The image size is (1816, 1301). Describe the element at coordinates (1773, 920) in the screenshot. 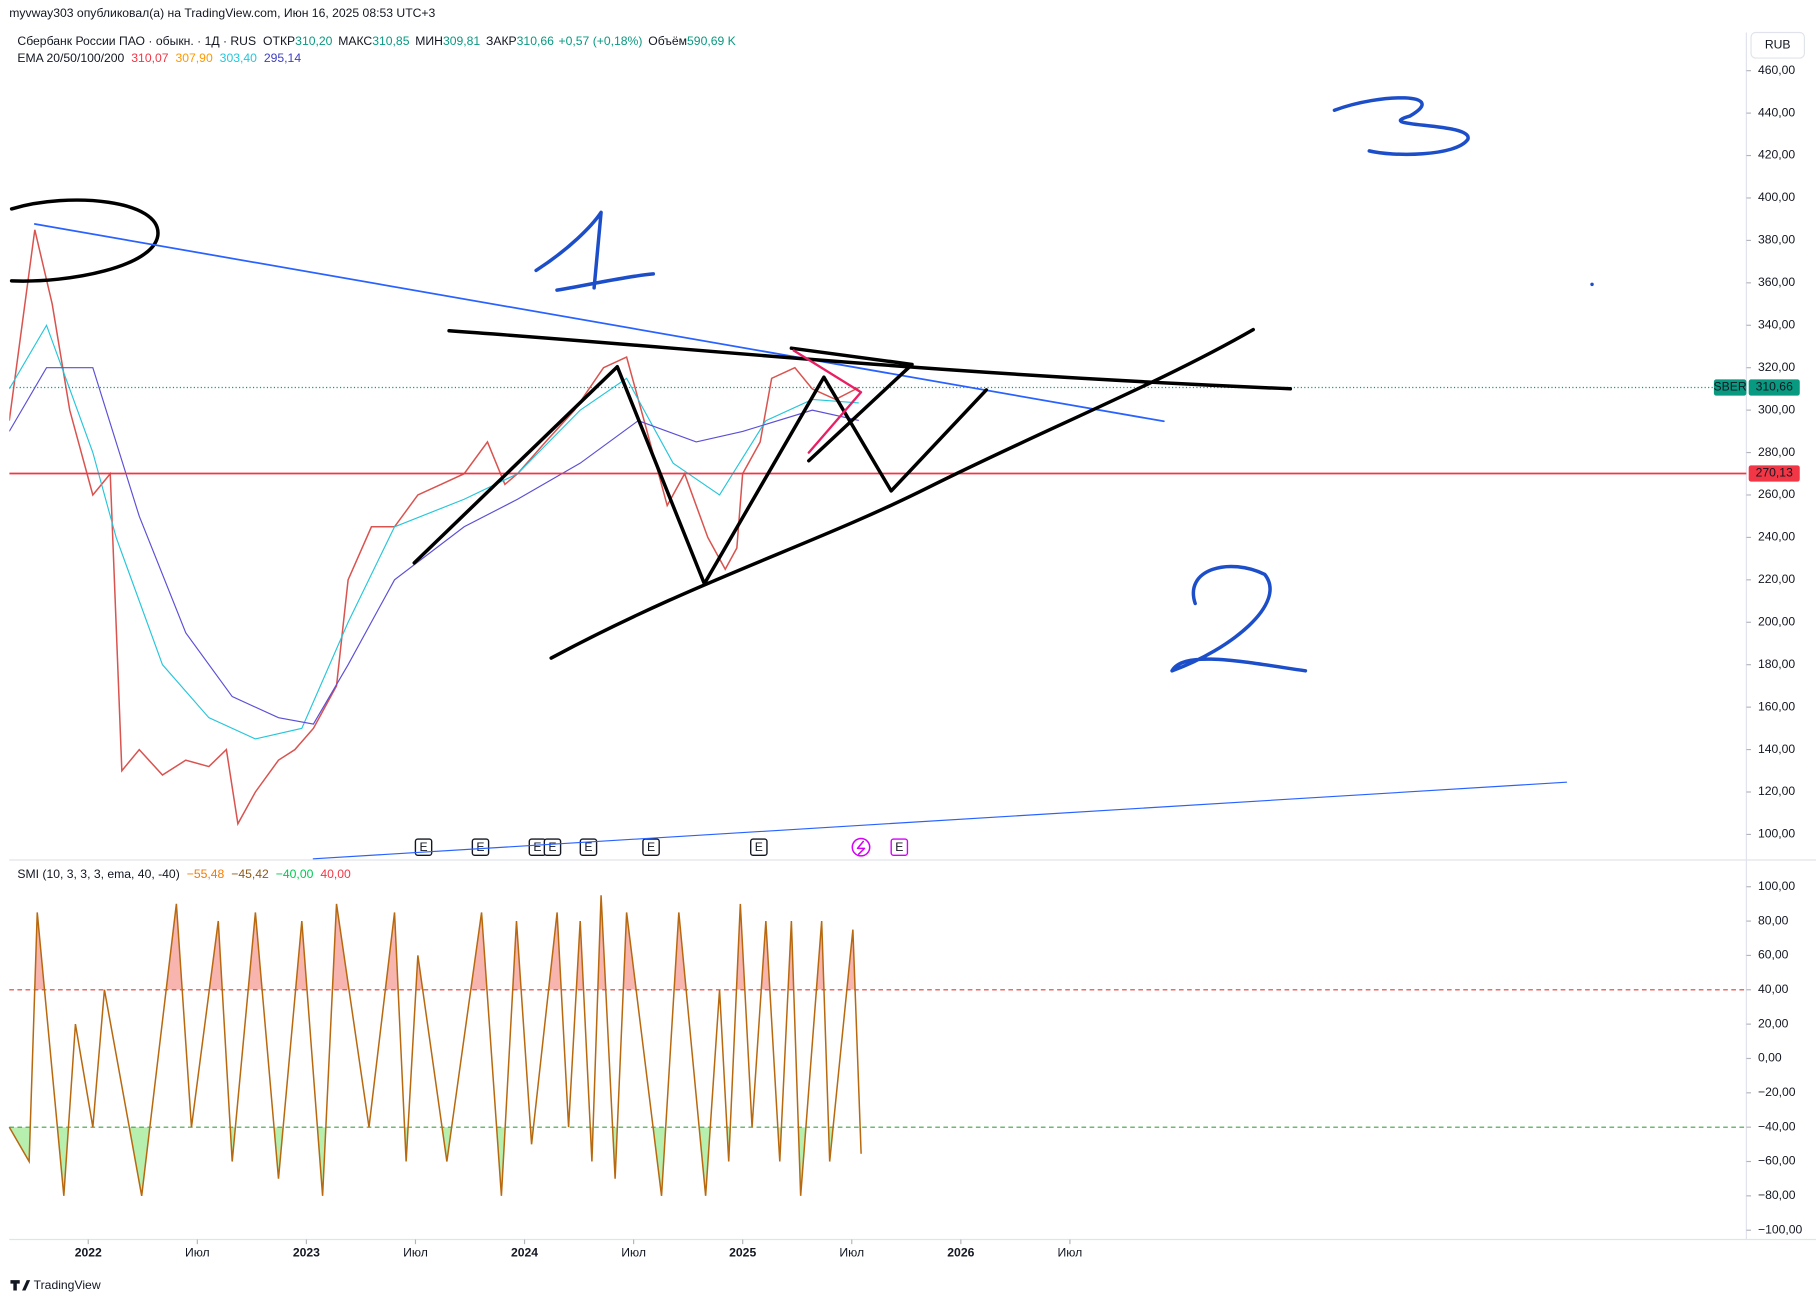

I see `y-tick-label: 80,00` at that location.